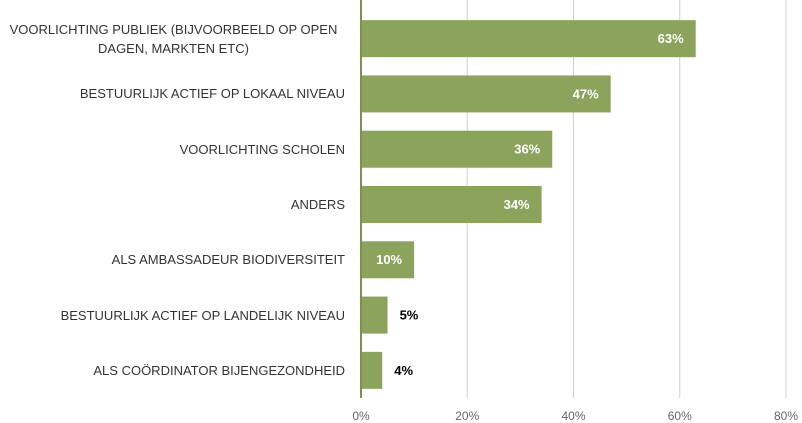 The width and height of the screenshot is (802, 423). I want to click on x-tick-label: 20%, so click(467, 416).